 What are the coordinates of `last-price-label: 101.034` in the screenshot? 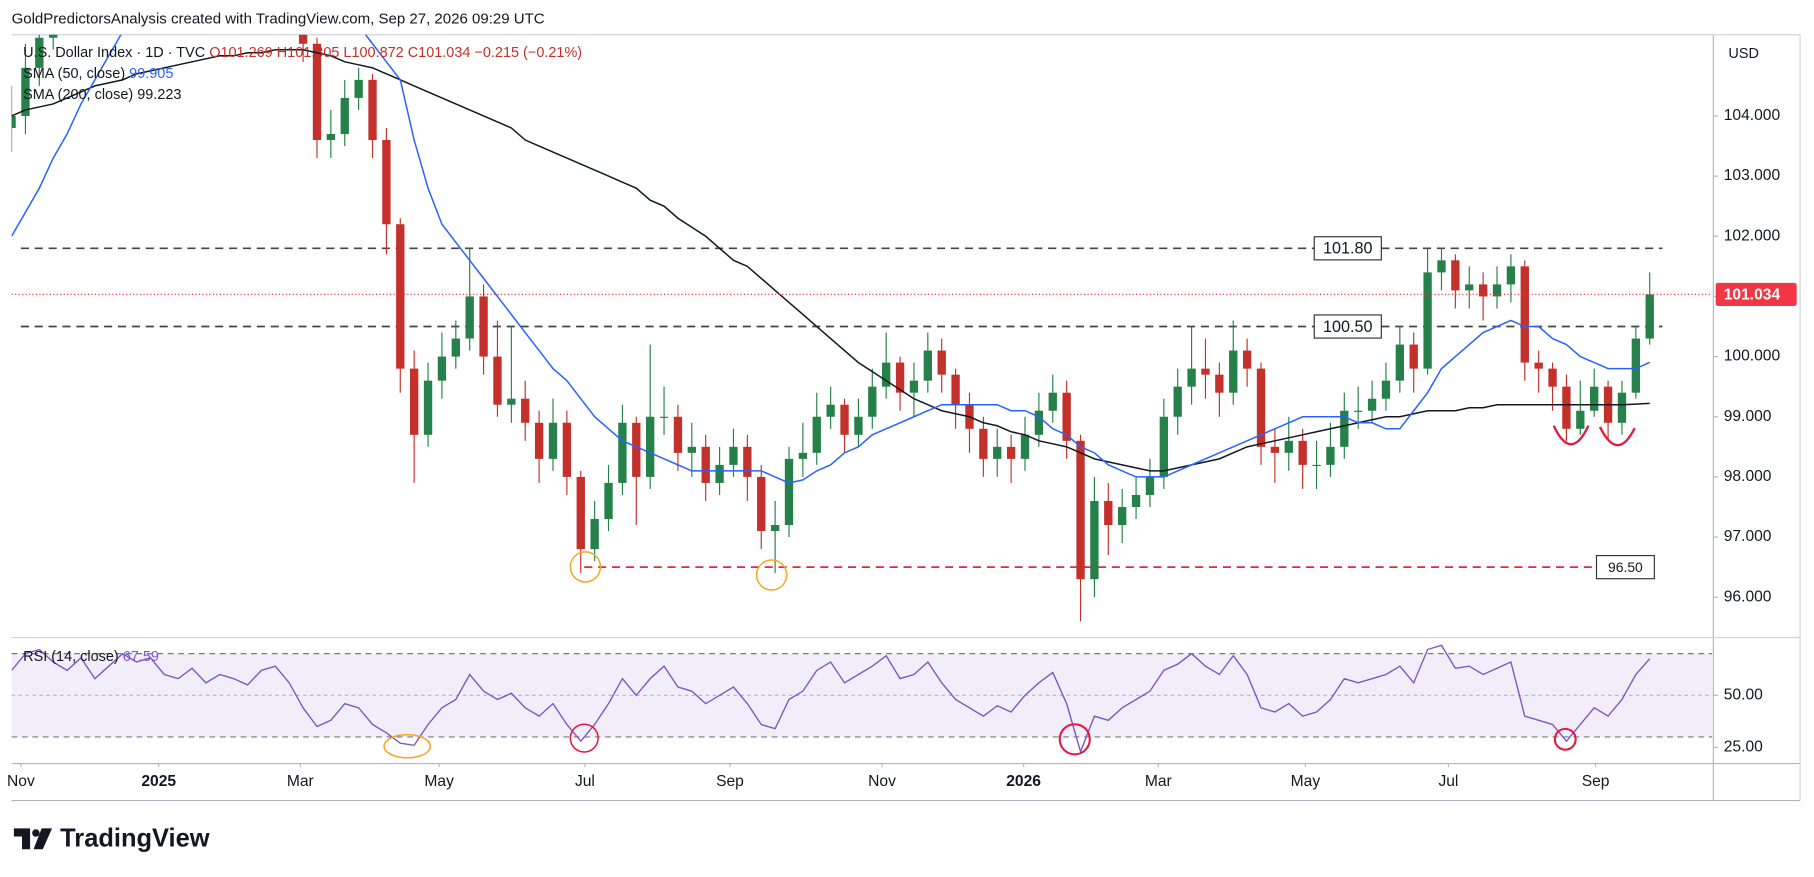 It's located at (1752, 295).